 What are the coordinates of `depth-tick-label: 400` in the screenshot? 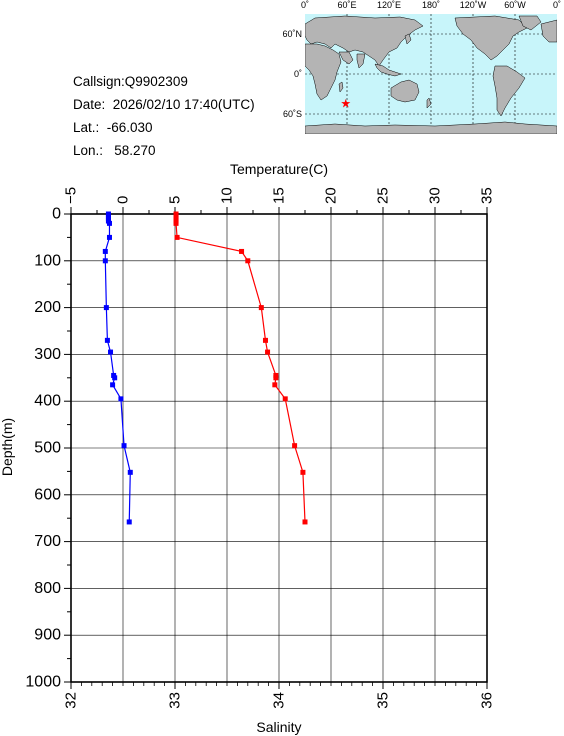 It's located at (47, 401).